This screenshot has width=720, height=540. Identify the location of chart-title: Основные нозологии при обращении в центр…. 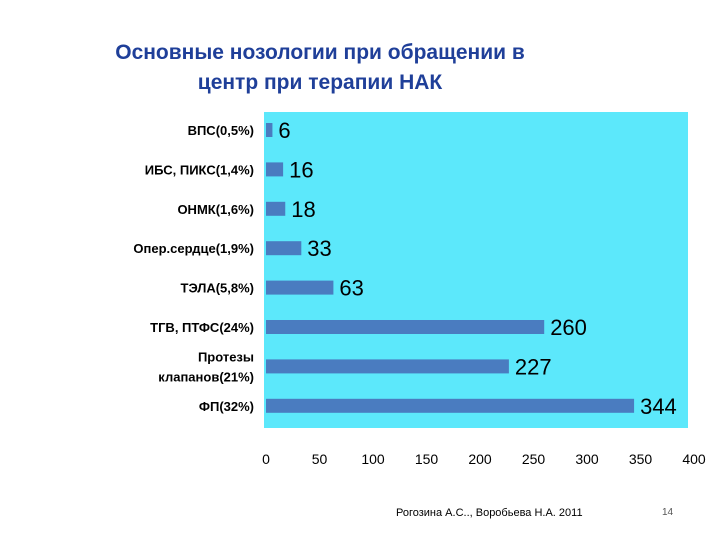
(320, 68).